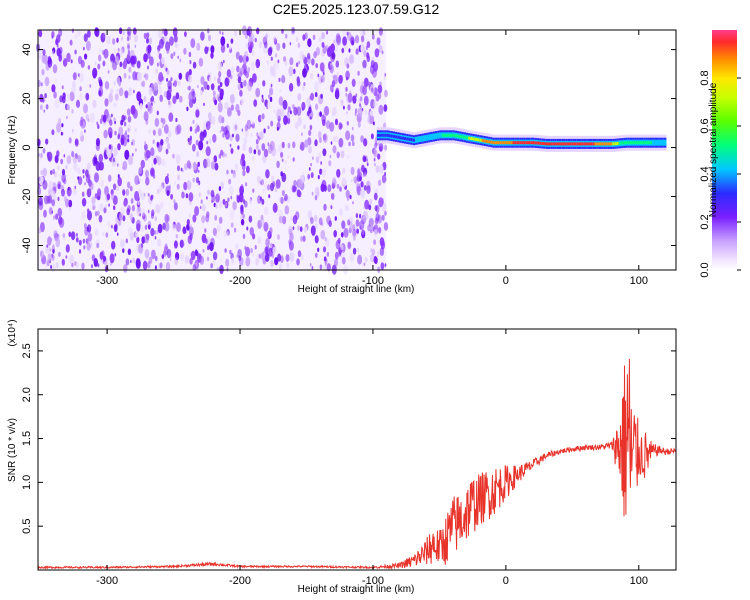  I want to click on y-tick-label: 2.5, so click(27, 350).